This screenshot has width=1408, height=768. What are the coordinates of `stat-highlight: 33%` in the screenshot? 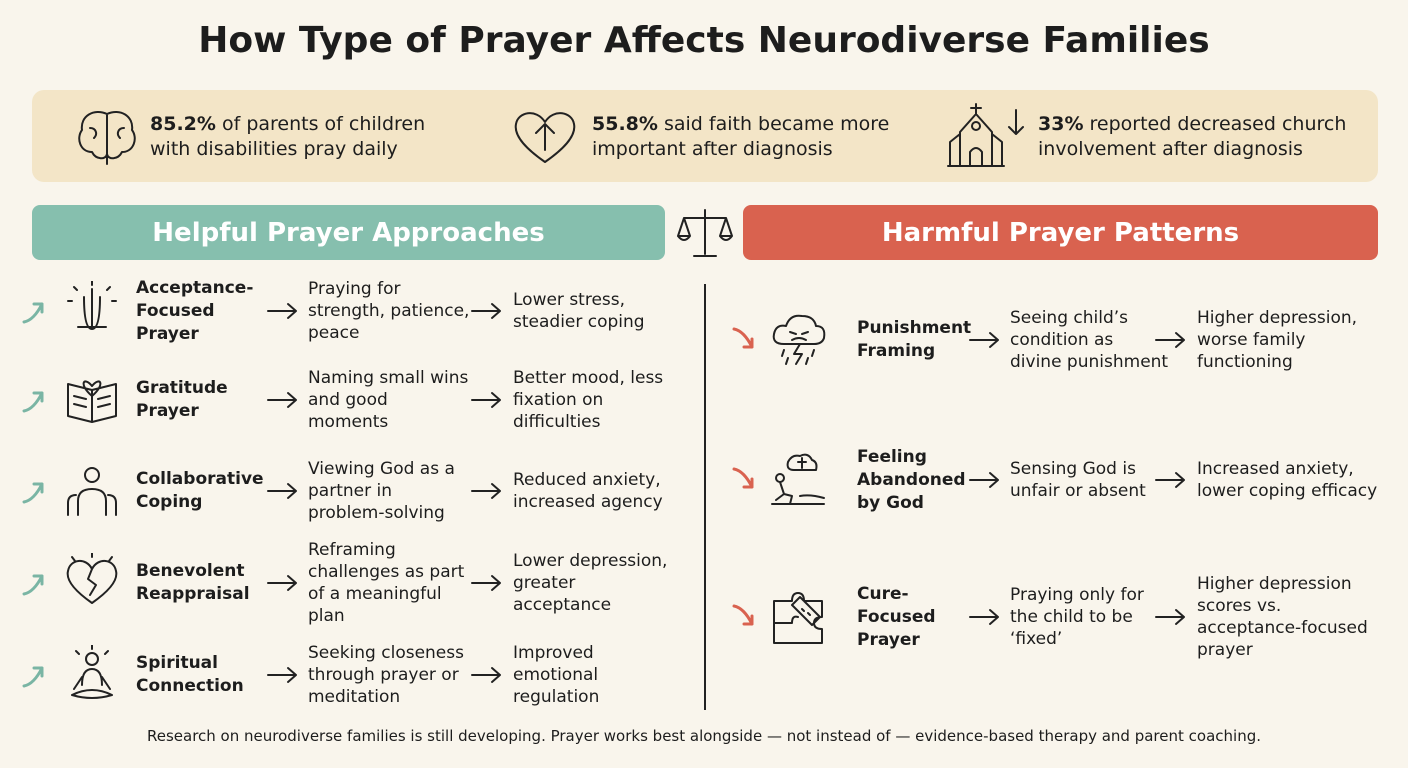 It's located at (1061, 124).